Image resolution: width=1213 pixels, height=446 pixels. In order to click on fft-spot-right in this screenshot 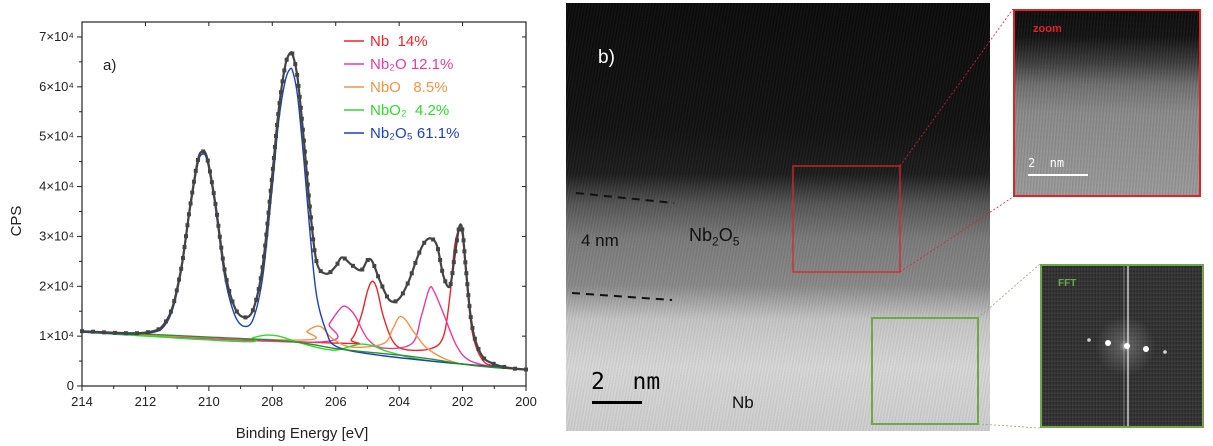, I will do `click(1146, 349)`.